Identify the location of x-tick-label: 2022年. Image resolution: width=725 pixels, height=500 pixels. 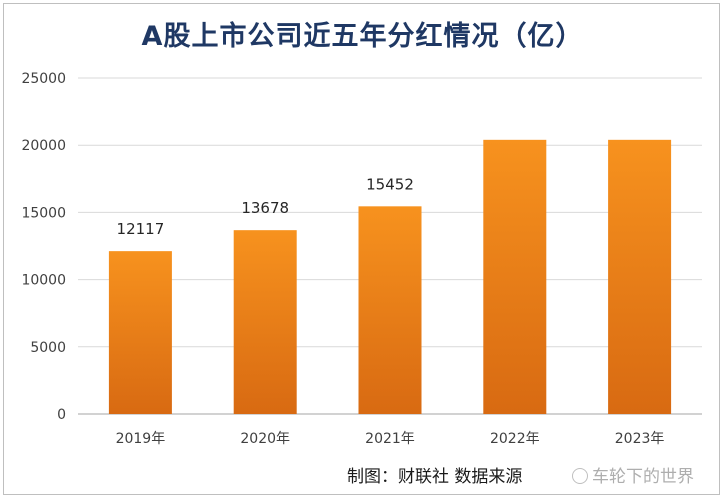
(515, 439).